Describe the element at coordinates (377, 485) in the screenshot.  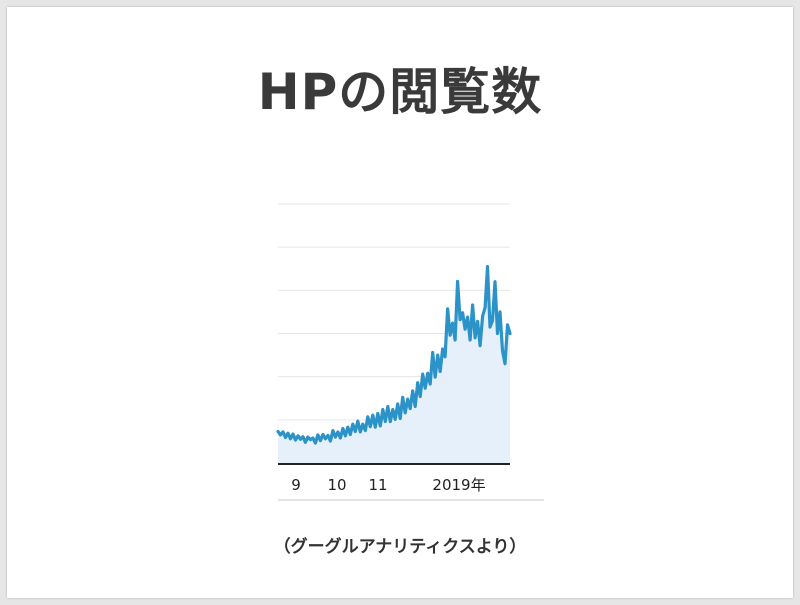
I see `x-tick-label-3: 11` at that location.